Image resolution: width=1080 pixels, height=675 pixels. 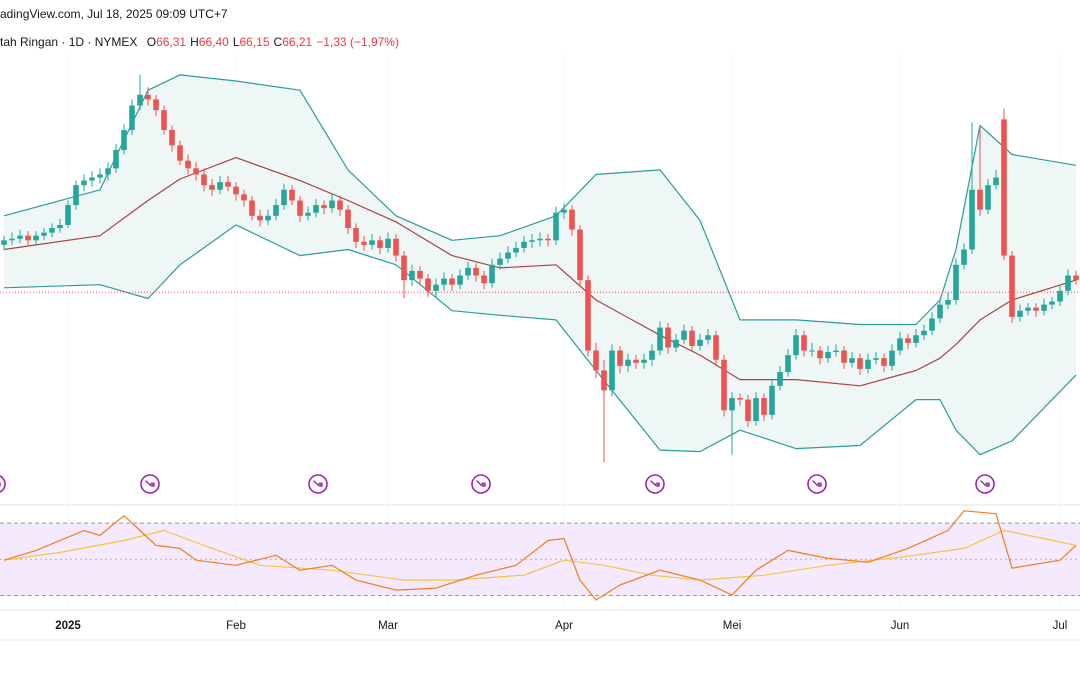 I want to click on x-tick-label: Mei, so click(x=732, y=626).